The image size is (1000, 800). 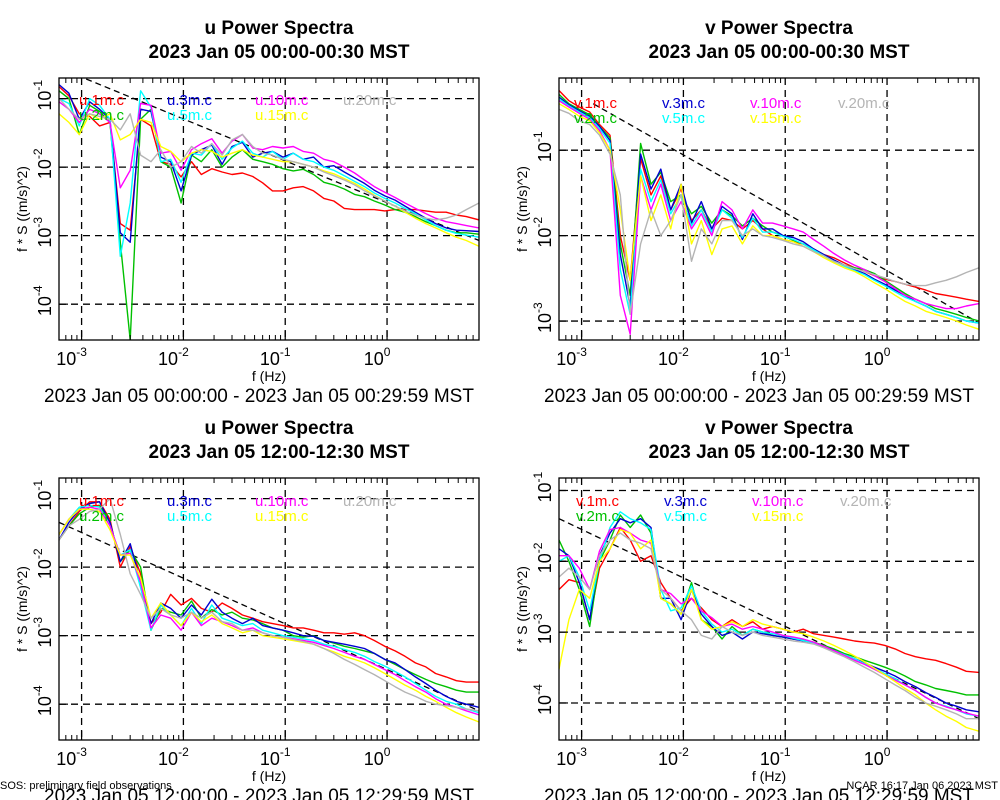 What do you see at coordinates (779, 28) in the screenshot?
I see `chart-title: v Power Spectra` at bounding box center [779, 28].